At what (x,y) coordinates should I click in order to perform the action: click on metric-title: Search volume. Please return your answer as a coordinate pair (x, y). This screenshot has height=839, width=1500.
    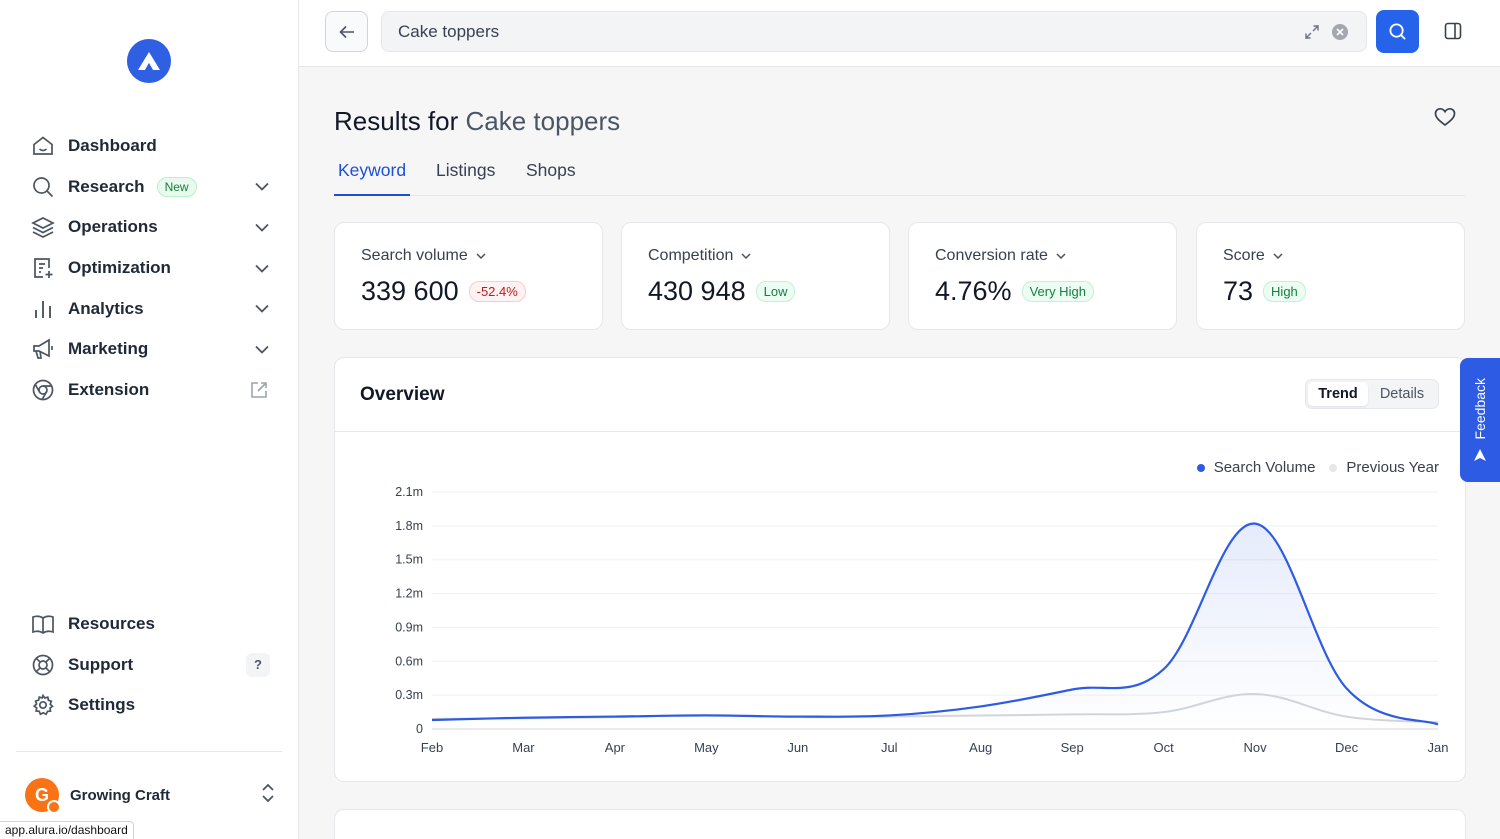
    Looking at the image, I should click on (414, 255).